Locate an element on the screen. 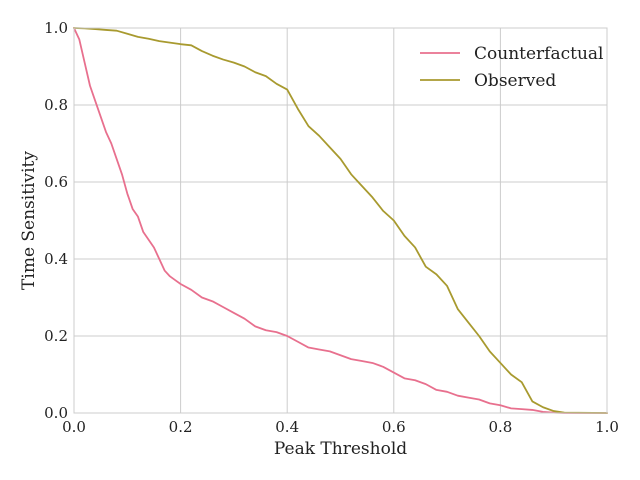 This screenshot has width=640, height=480. legend-label-observed: Observed is located at coordinates (515, 81).